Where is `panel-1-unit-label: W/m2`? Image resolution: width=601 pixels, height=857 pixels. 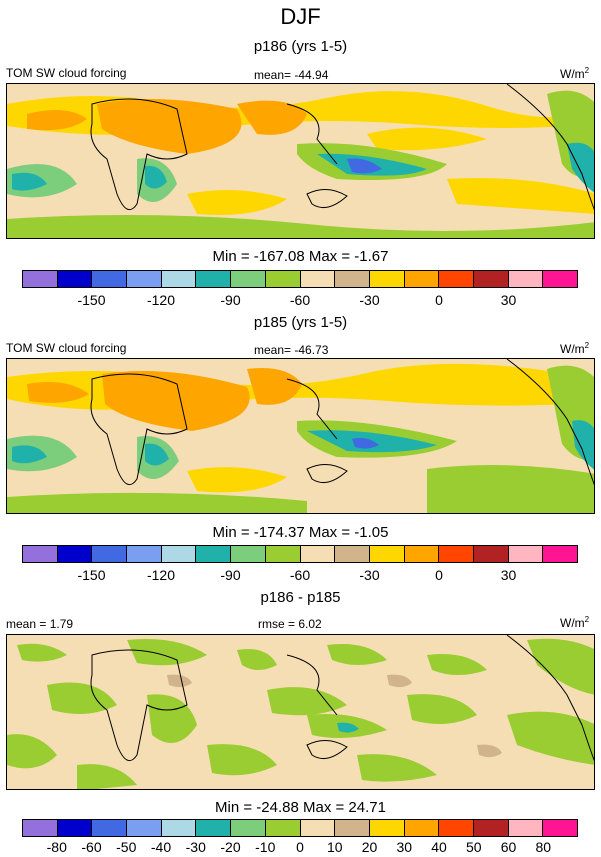 panel-1-unit-label: W/m2 is located at coordinates (575, 73).